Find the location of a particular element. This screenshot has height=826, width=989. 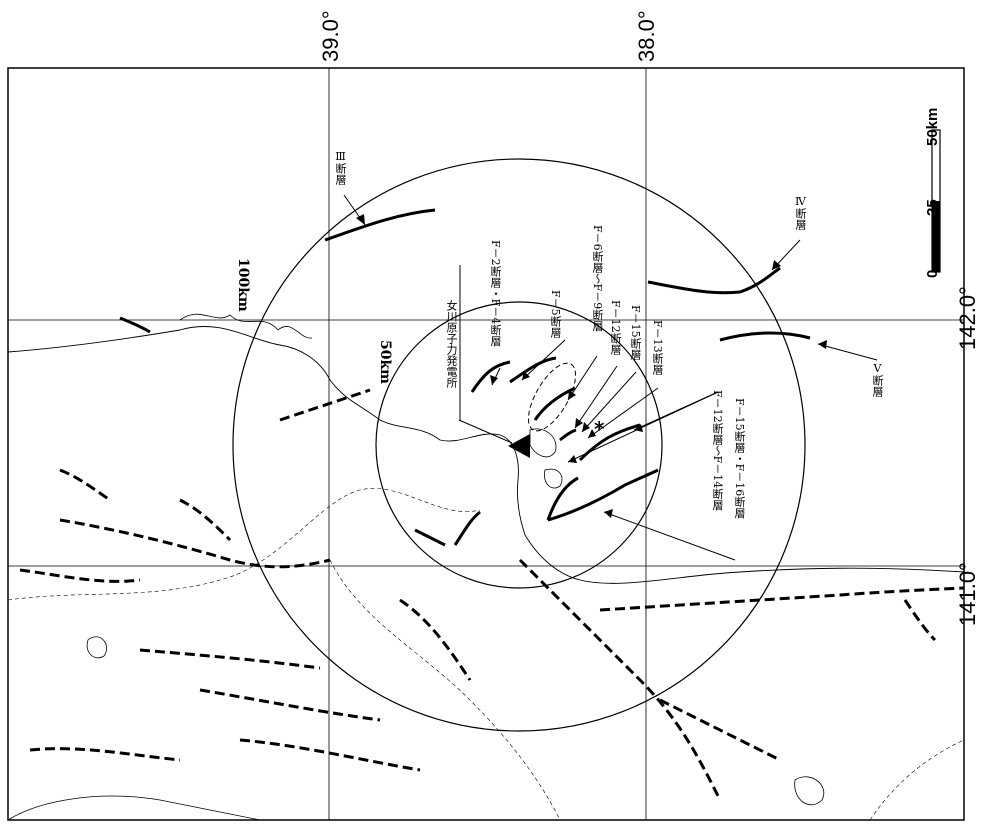

longitude-label-141: 141.0° is located at coordinates (967, 594).